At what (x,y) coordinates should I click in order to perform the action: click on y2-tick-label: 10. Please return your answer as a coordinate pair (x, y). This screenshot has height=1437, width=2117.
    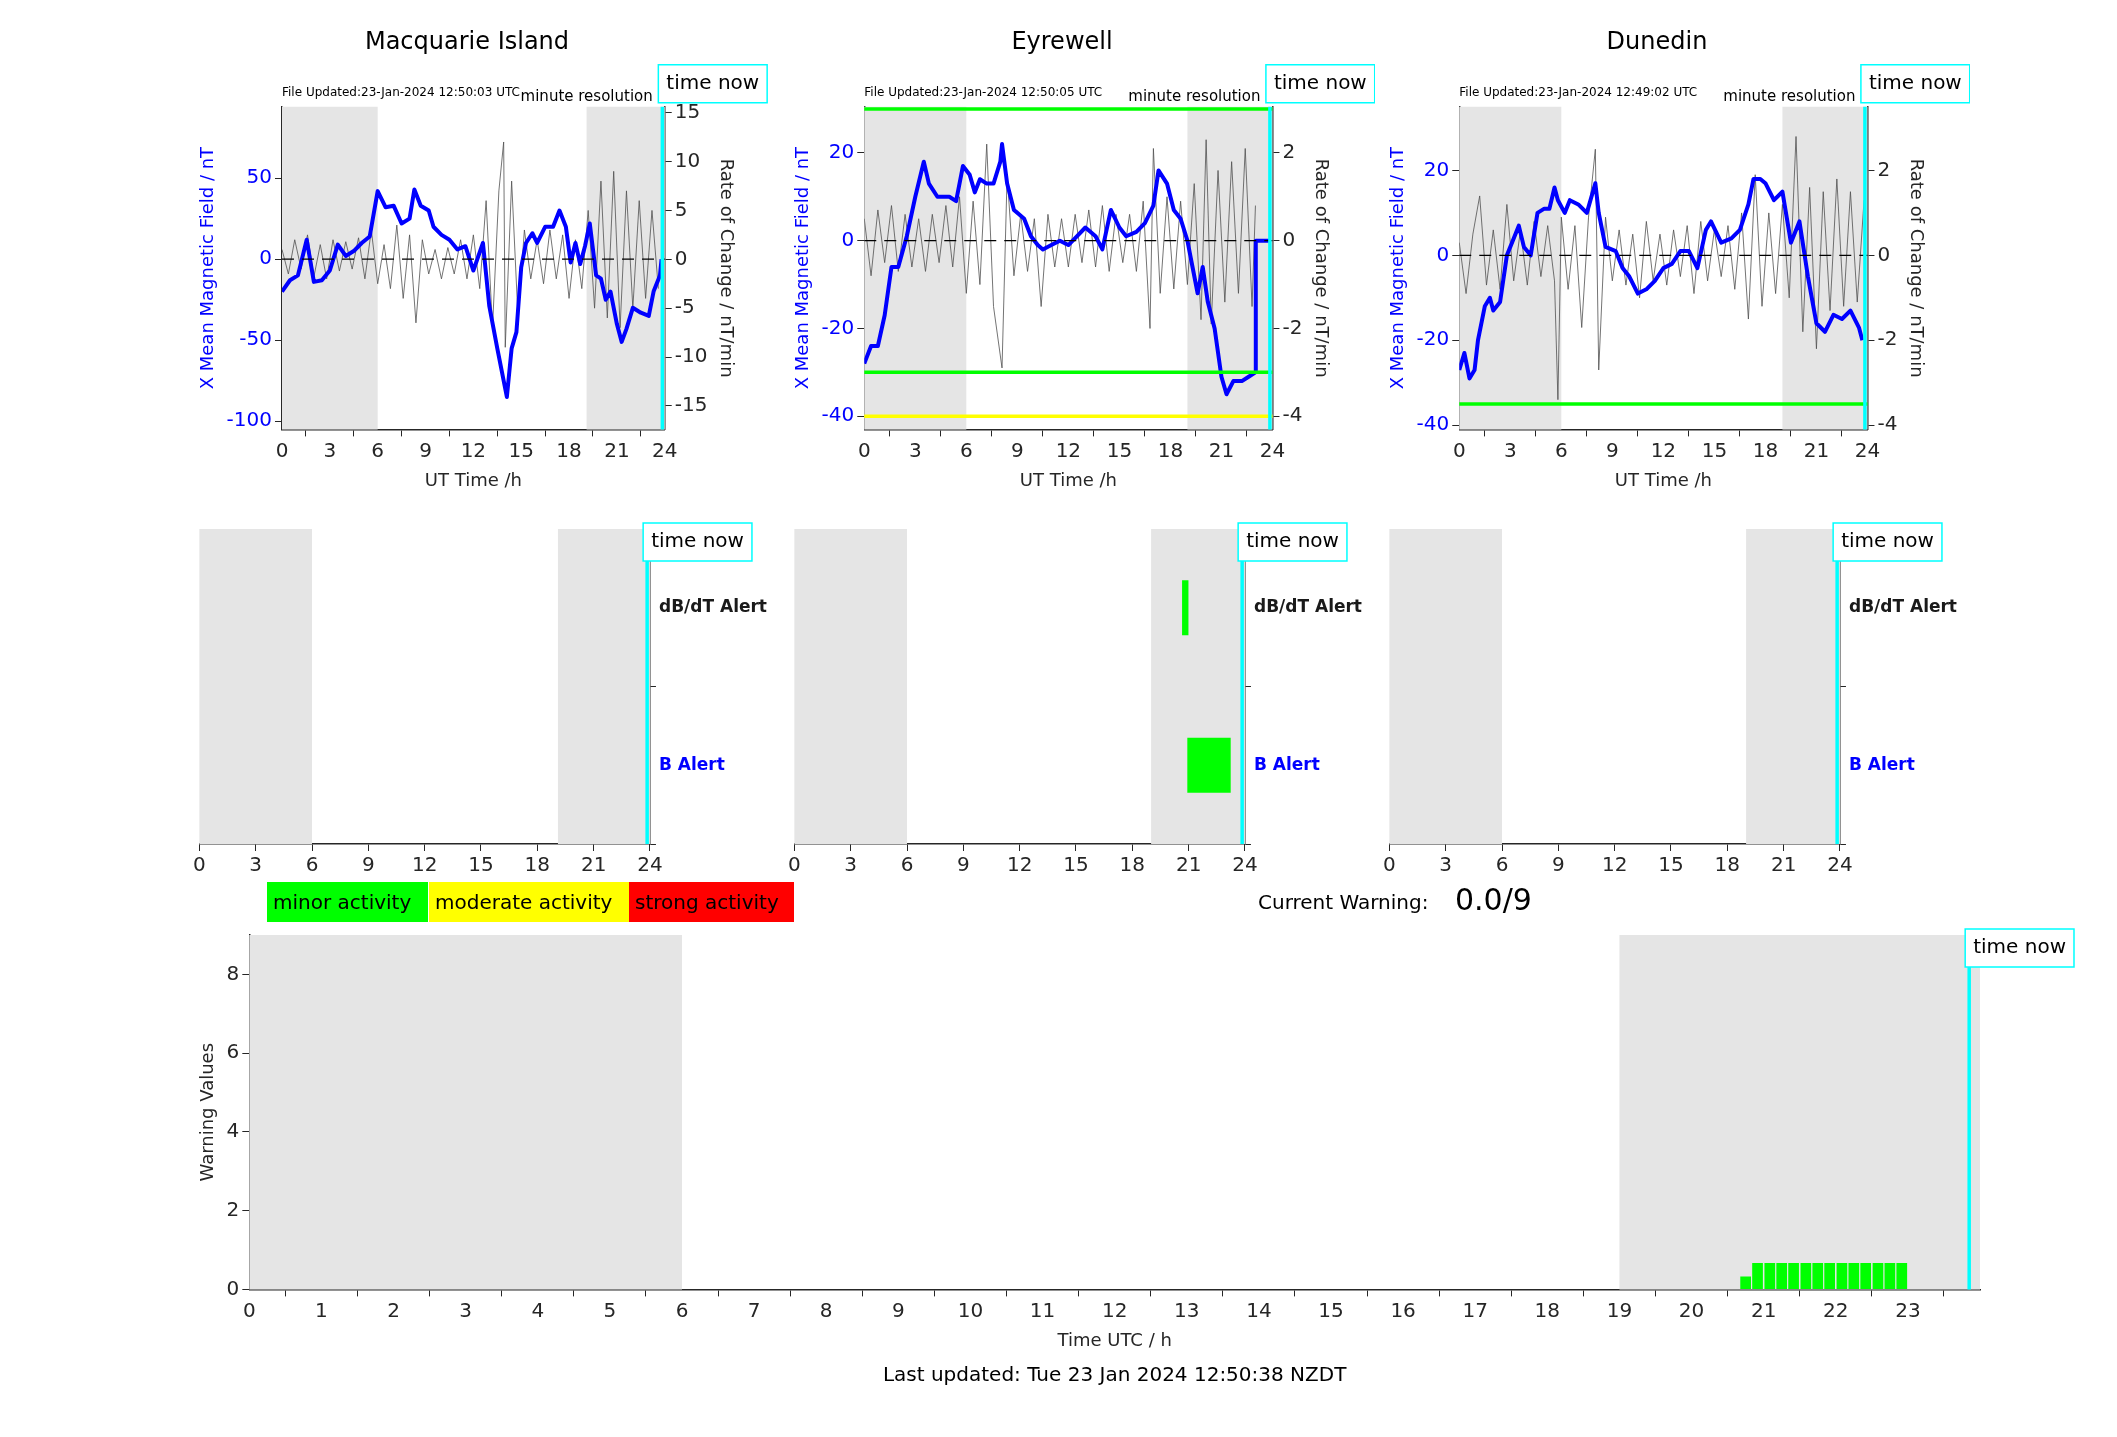
    Looking at the image, I should click on (687, 159).